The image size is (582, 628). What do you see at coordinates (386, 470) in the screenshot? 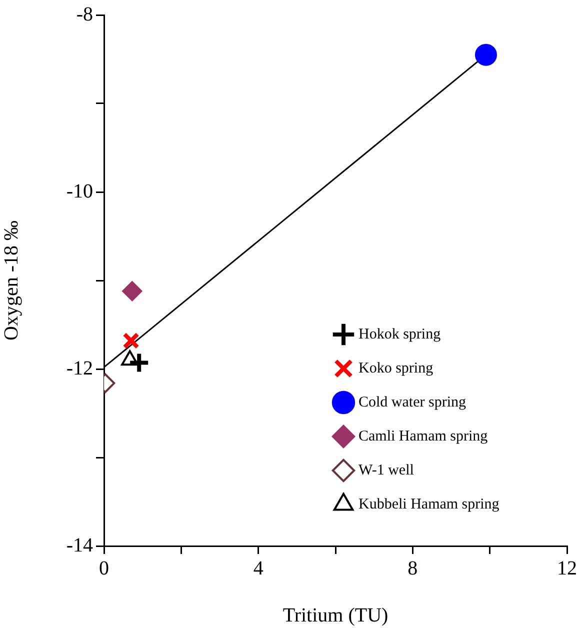
I see `legend-label: W-1 well` at bounding box center [386, 470].